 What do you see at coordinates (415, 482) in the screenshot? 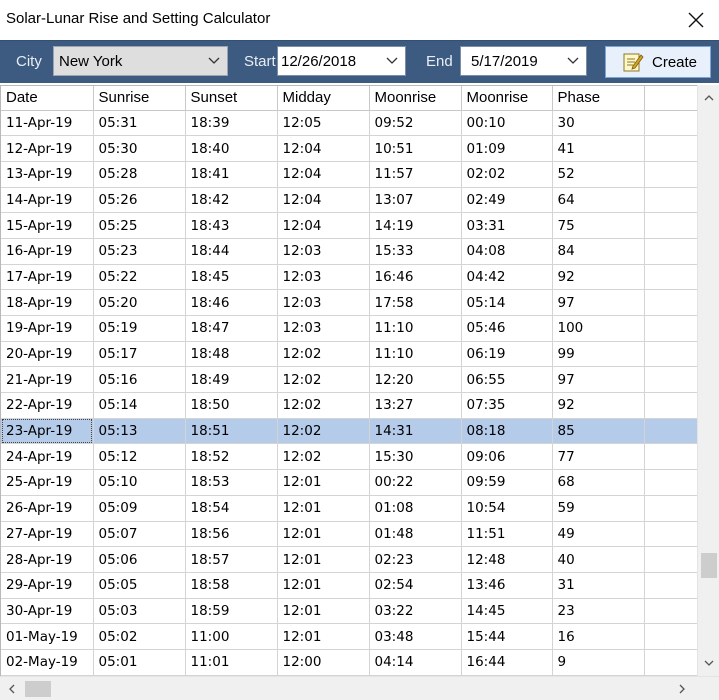
I see `cell-moonrise: 00:22` at bounding box center [415, 482].